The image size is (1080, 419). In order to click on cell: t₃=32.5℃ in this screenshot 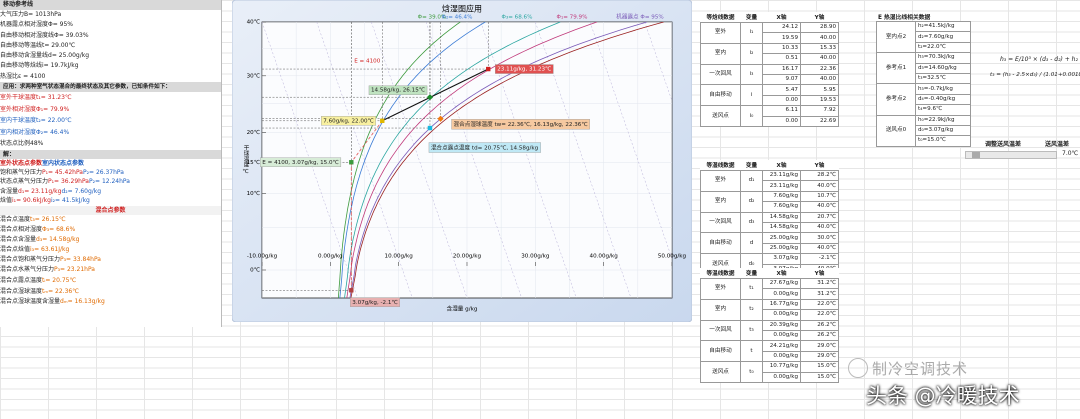, I will do `click(943, 78)`.